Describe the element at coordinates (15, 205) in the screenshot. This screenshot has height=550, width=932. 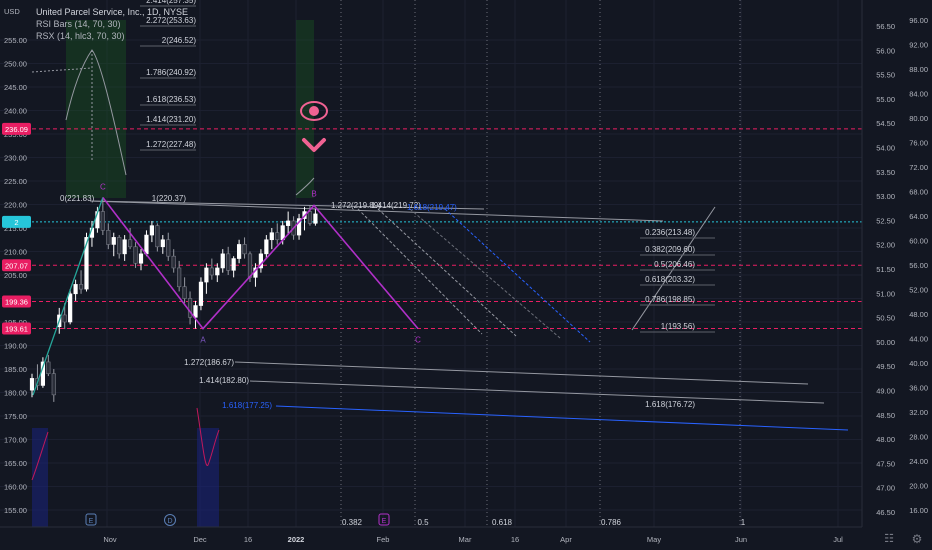
I see `price-tick-label: 220.00` at that location.